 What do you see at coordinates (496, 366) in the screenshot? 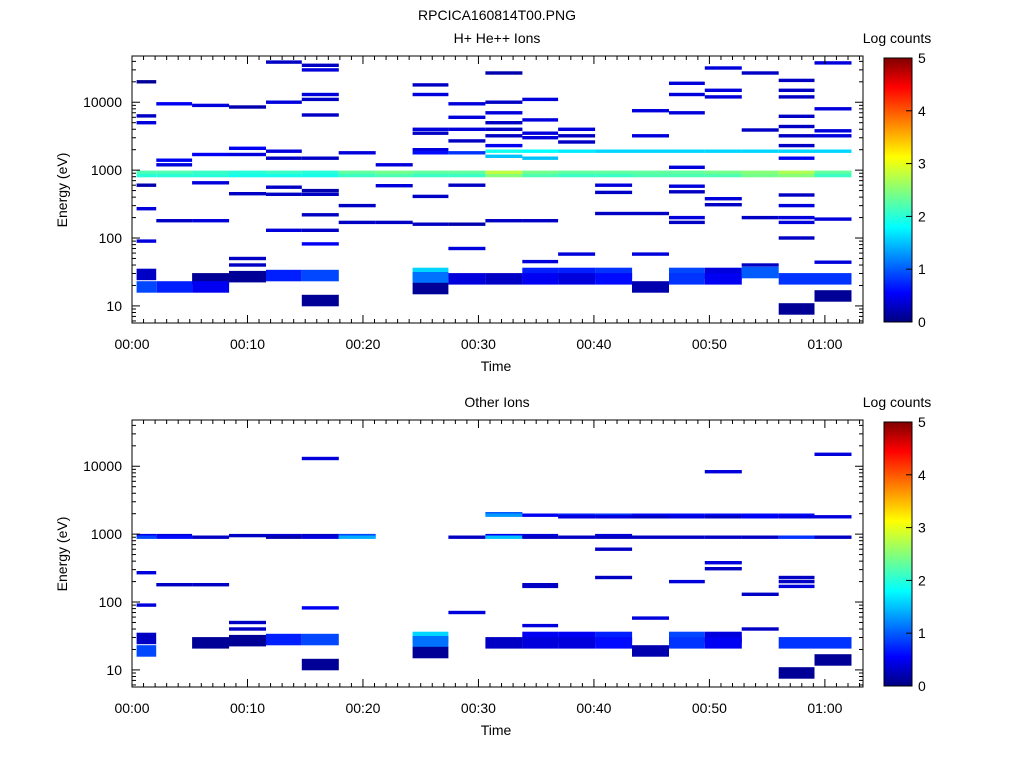
I see `x-axis-label: Time` at bounding box center [496, 366].